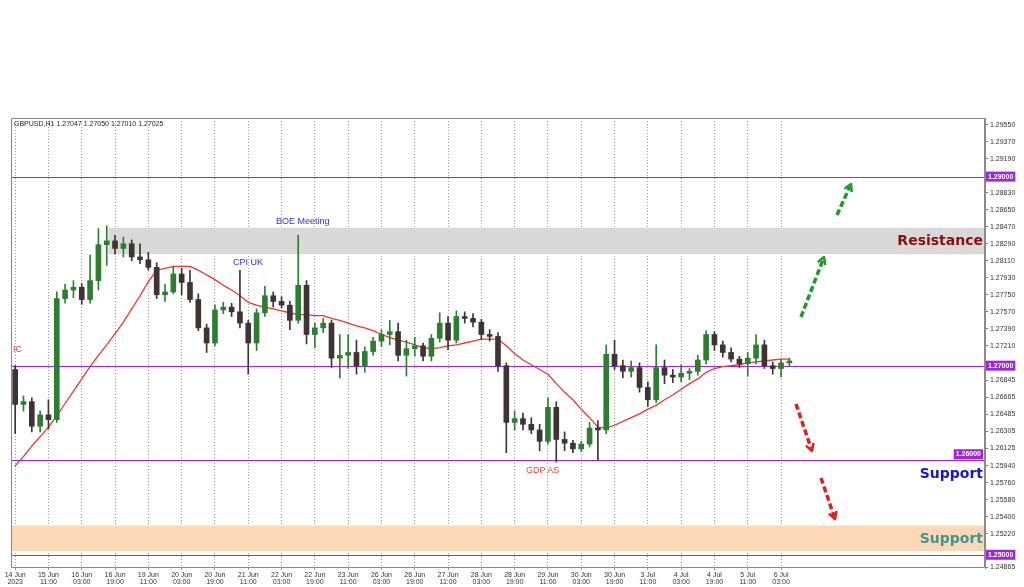 The image size is (1024, 587). I want to click on annotation: BOE Meeting, so click(303, 221).